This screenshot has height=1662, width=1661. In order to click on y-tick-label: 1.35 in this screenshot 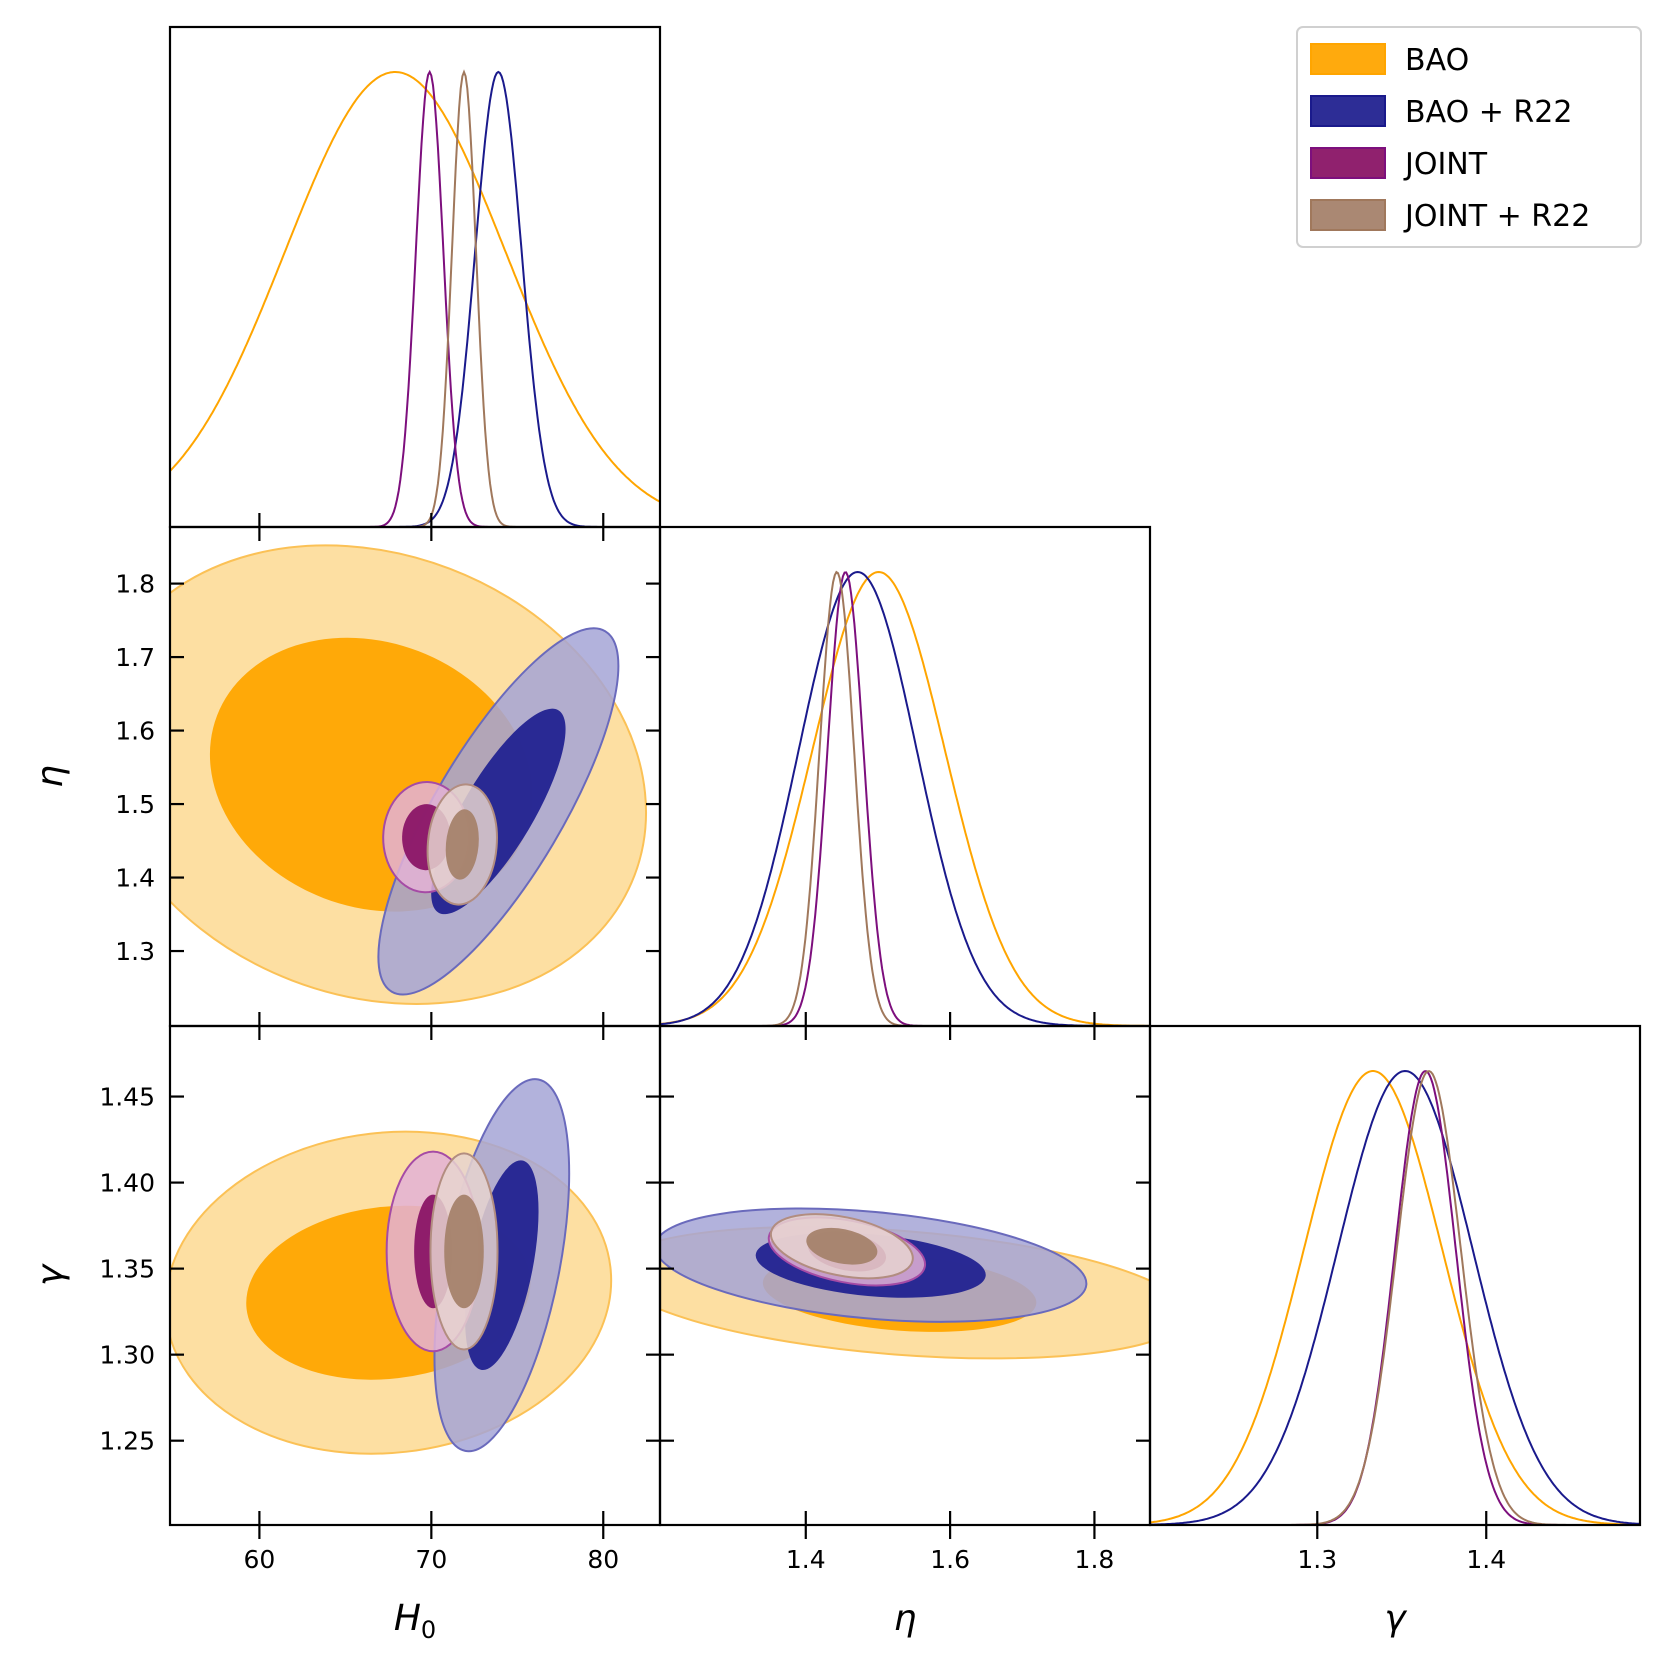, I will do `click(127, 1269)`.